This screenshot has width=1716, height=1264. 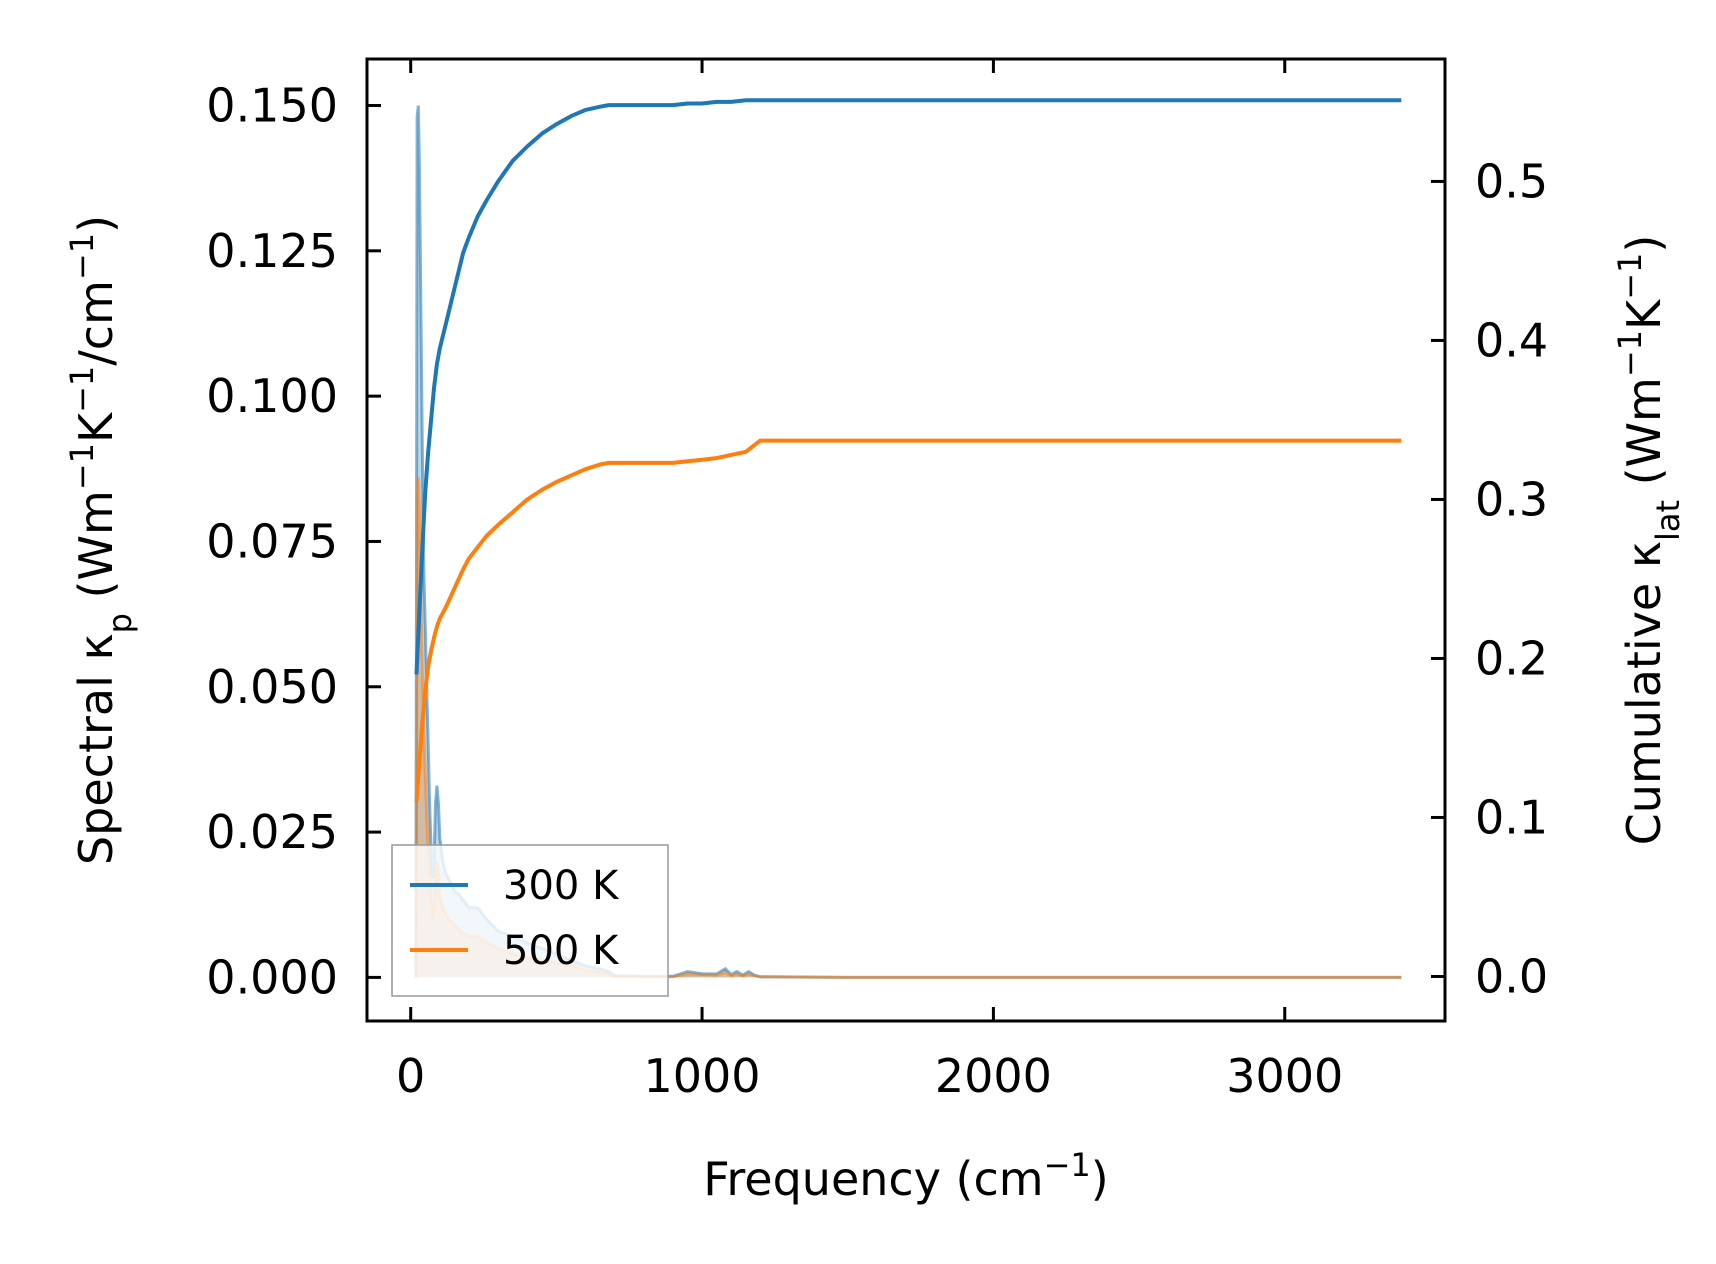 I want to click on legend-box, so click(x=530, y=920).